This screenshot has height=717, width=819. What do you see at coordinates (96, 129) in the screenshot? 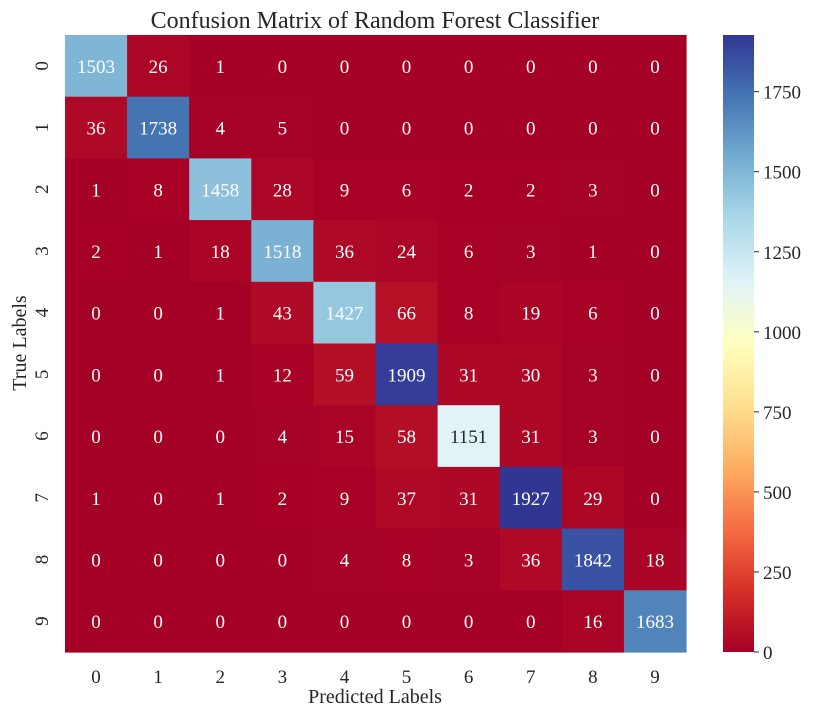
I see `cell-value-label: 36` at bounding box center [96, 129].